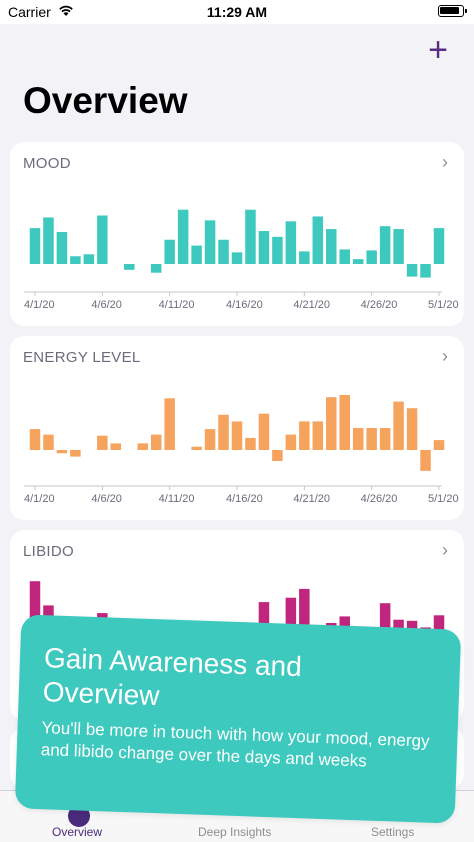 The image size is (474, 842). I want to click on card-title: MOOD, so click(47, 163).